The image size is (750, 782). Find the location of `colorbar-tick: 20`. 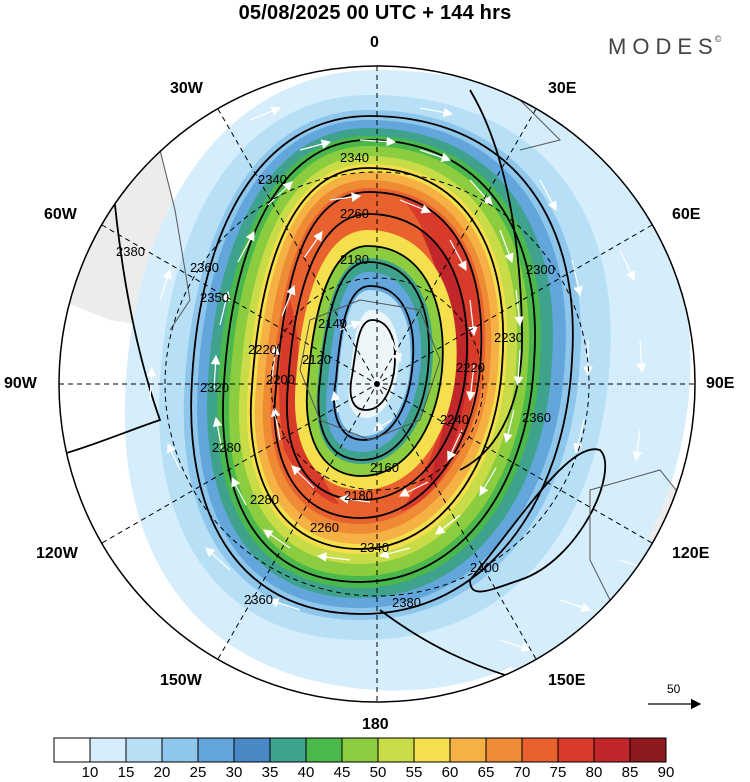

colorbar-tick: 20 is located at coordinates (162, 772).